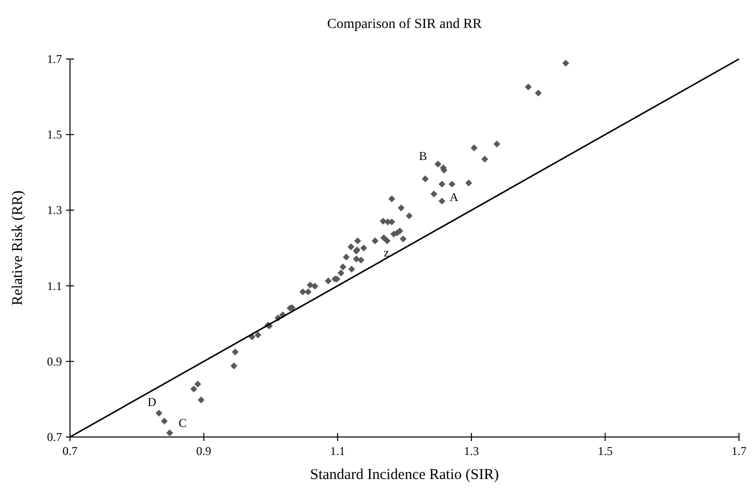  I want to click on annotation: z, so click(387, 252).